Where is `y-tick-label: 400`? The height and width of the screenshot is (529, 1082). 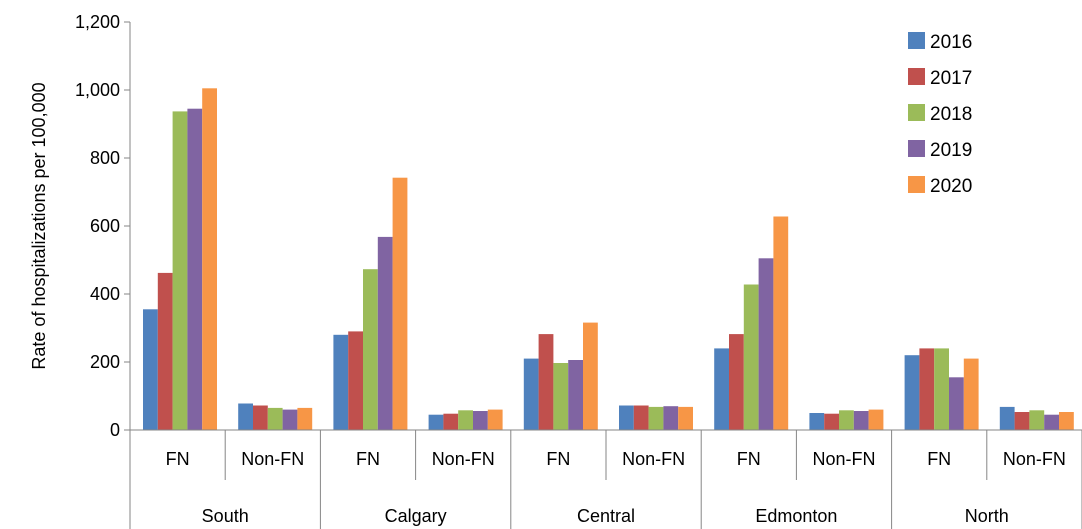 y-tick-label: 400 is located at coordinates (105, 294).